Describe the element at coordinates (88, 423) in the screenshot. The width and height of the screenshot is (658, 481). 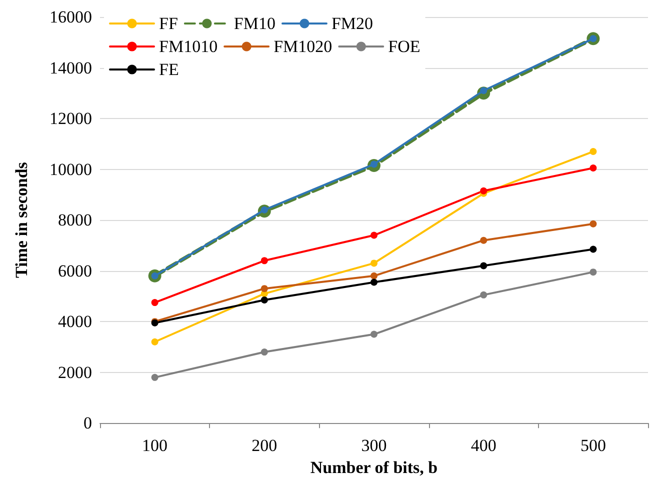
I see `y-tick-label: 0` at that location.